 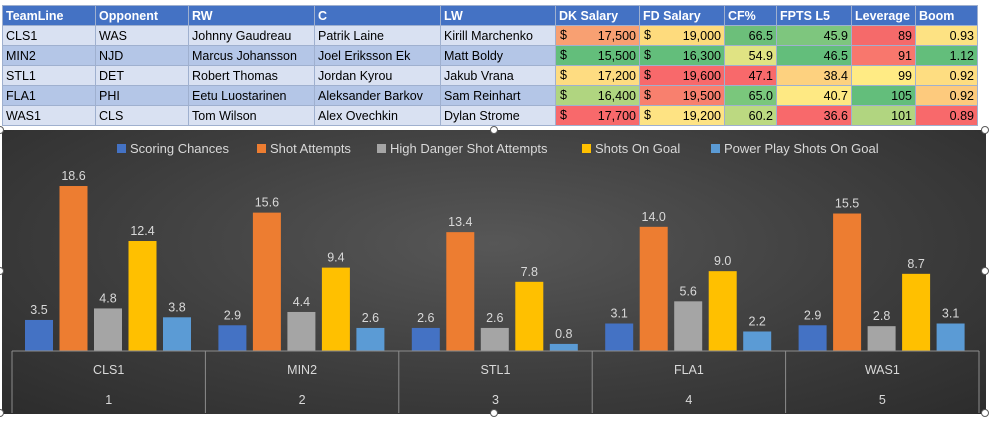 What do you see at coordinates (2, 413) in the screenshot?
I see `resize-handle-bottom-left` at bounding box center [2, 413].